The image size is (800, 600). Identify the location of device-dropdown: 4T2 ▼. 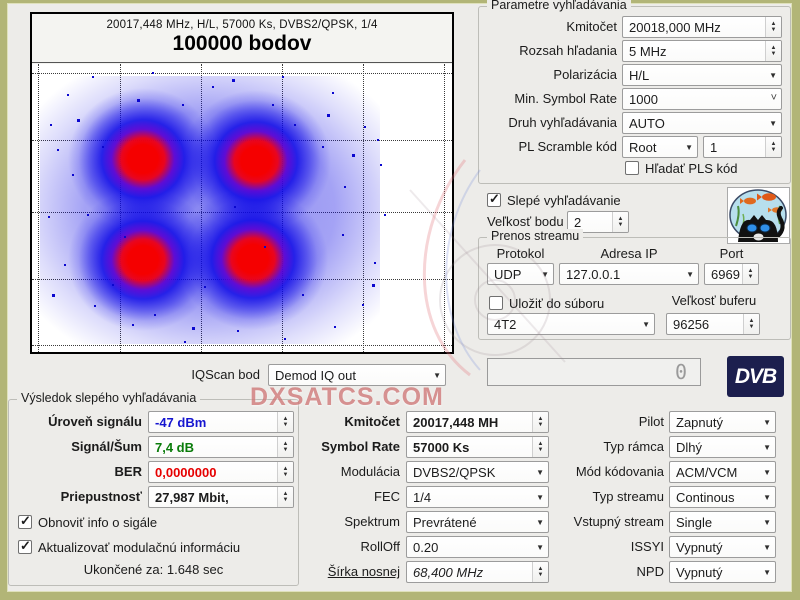
(571, 324).